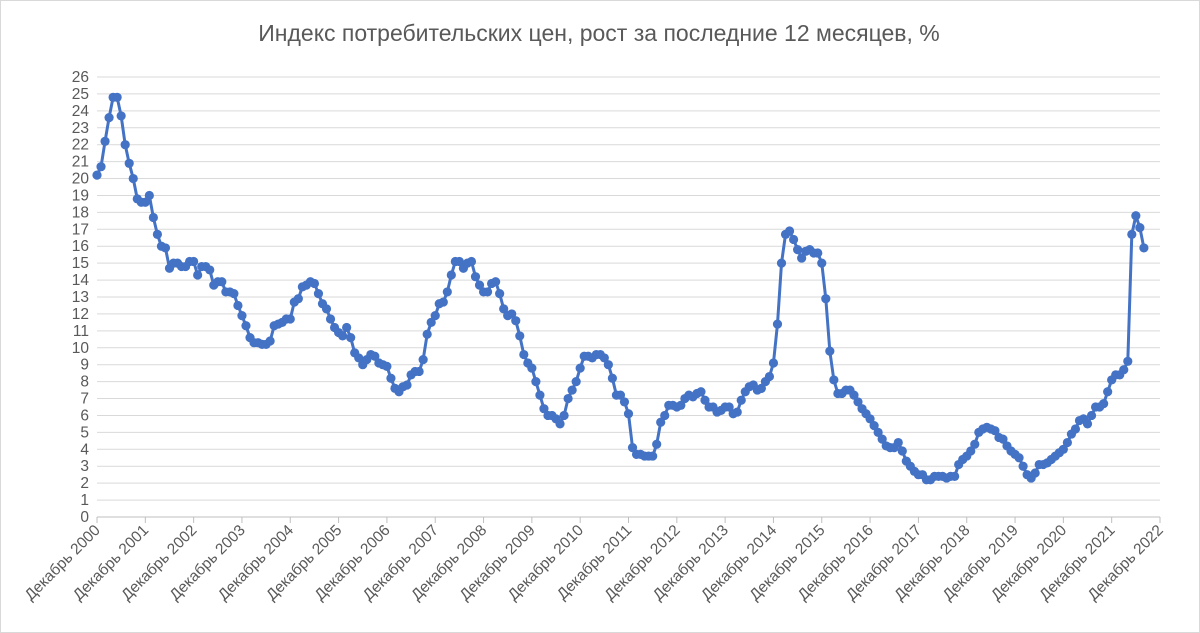  Describe the element at coordinates (84, 483) in the screenshot. I see `y-tick-label: 2` at that location.